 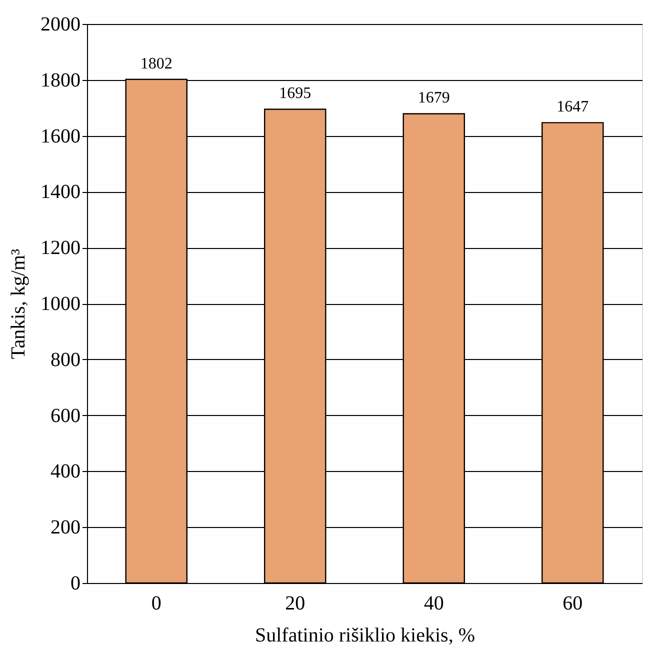 I want to click on x-tick-label: 60, so click(x=572, y=603).